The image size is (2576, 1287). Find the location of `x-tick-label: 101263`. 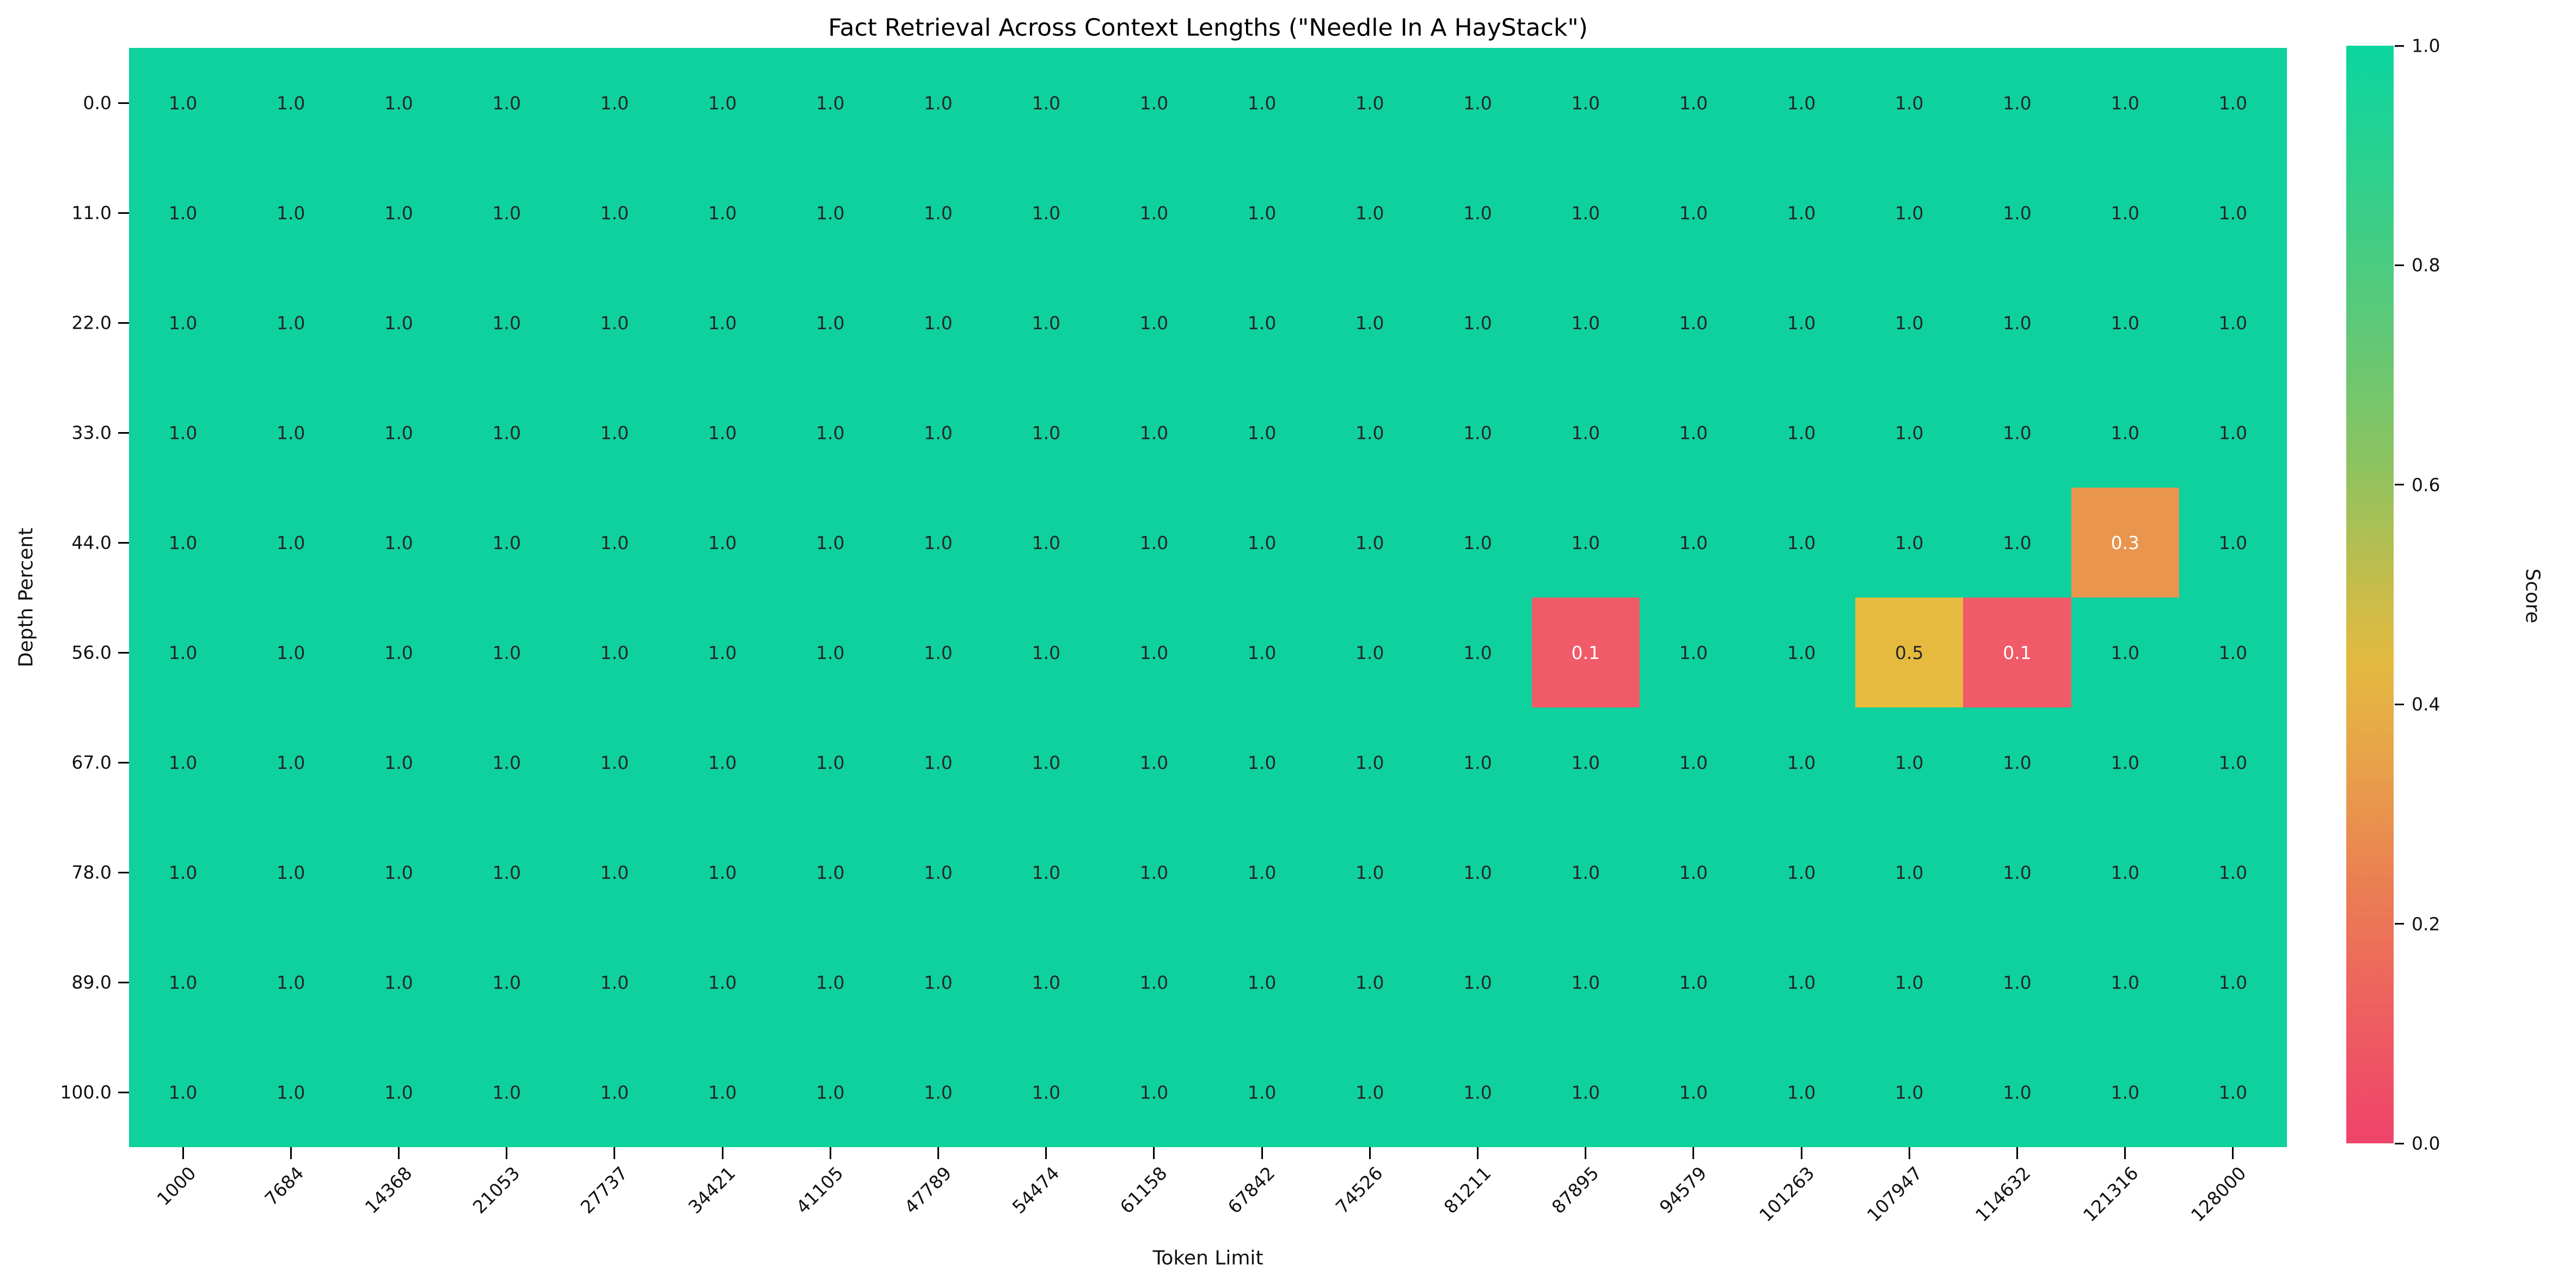

x-tick-label: 101263 is located at coordinates (1787, 1194).